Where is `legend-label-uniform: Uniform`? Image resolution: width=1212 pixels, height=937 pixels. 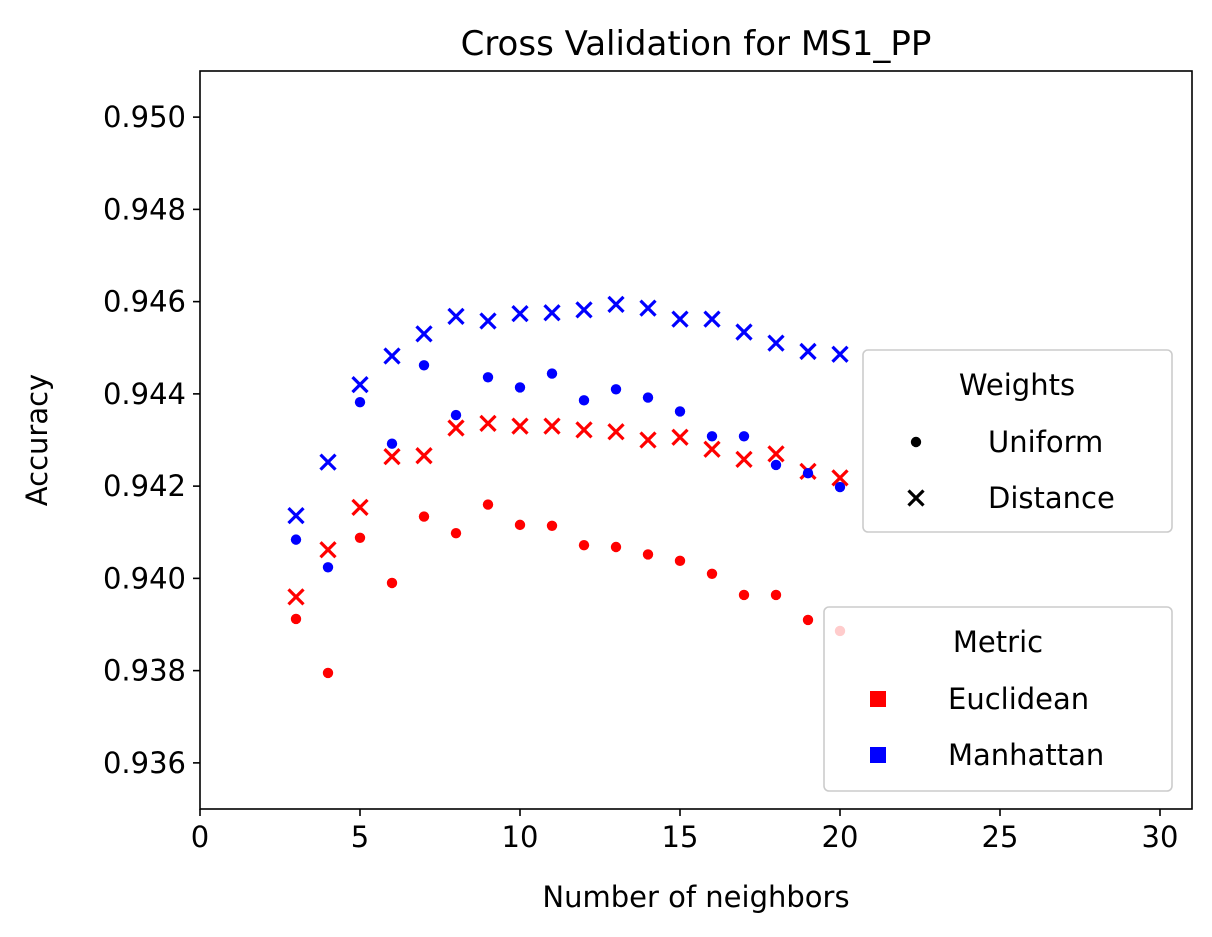
legend-label-uniform: Uniform is located at coordinates (1045, 442).